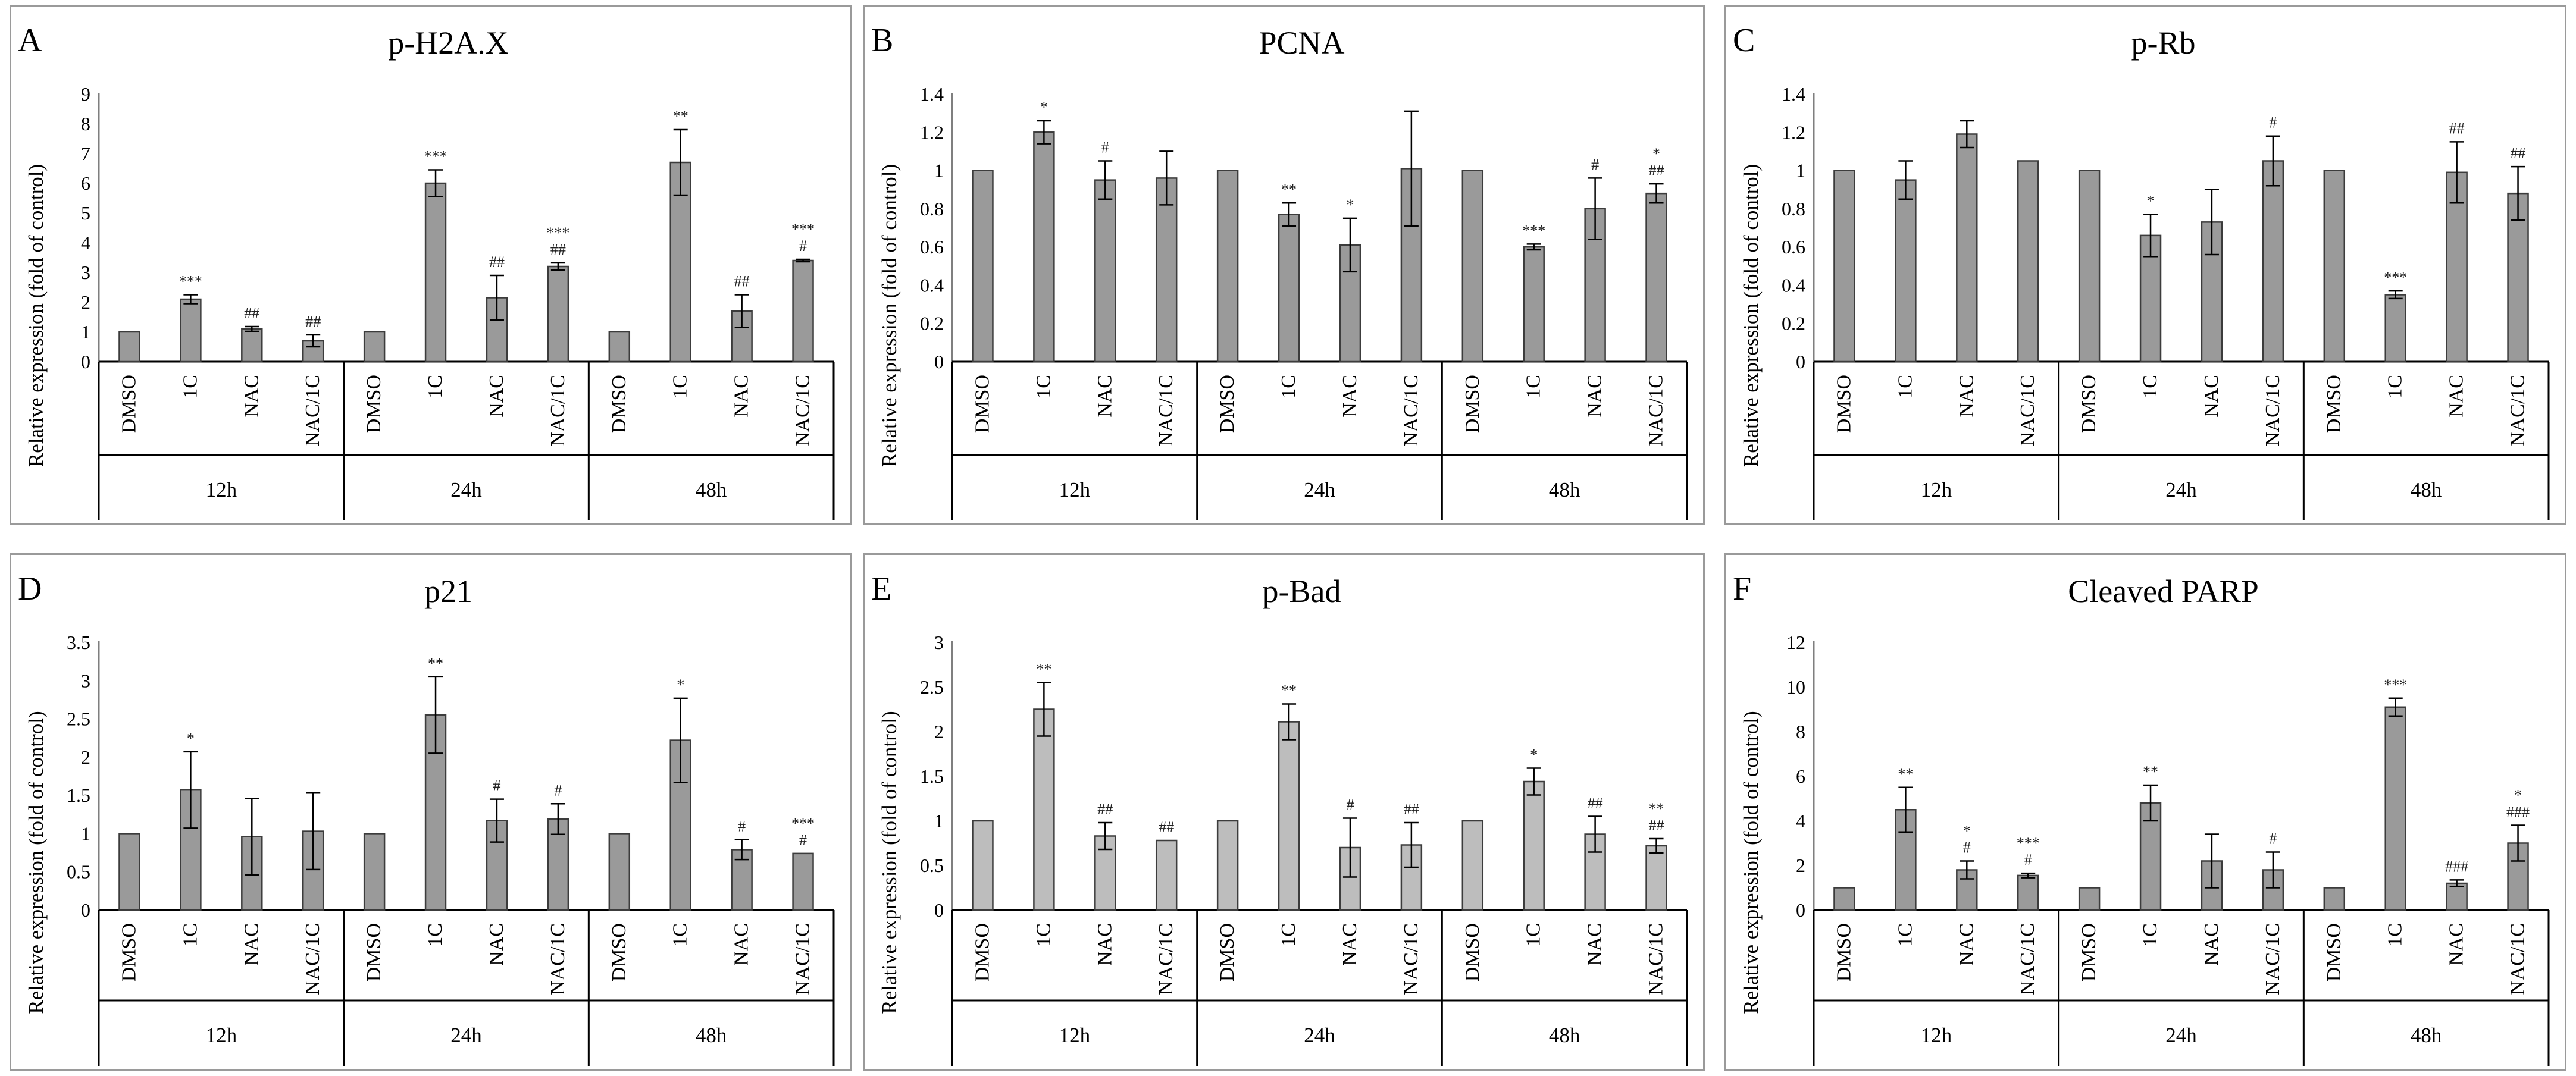 This screenshot has width=2576, height=1076. What do you see at coordinates (85, 272) in the screenshot?
I see `y-tick-label: 3` at bounding box center [85, 272].